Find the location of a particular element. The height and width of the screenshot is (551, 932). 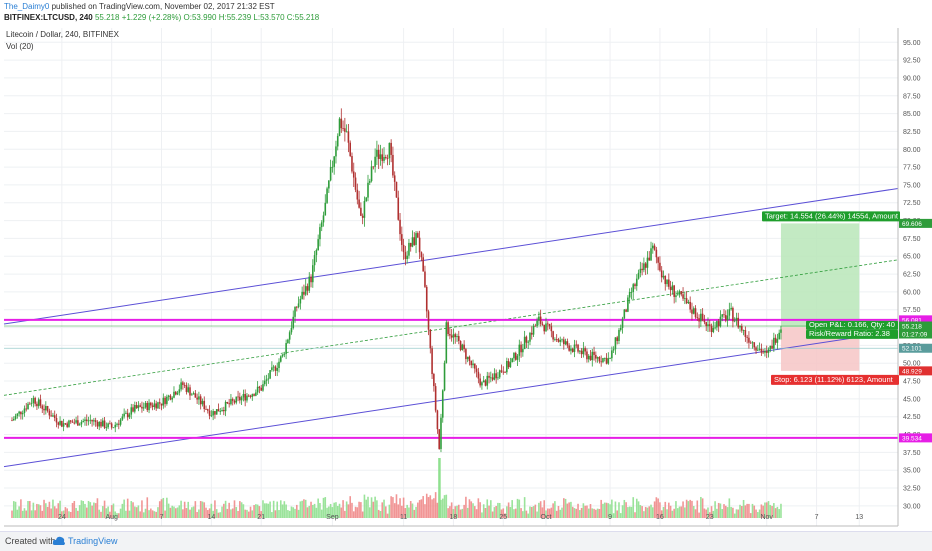

price-tick: 60.00 is located at coordinates (912, 292).